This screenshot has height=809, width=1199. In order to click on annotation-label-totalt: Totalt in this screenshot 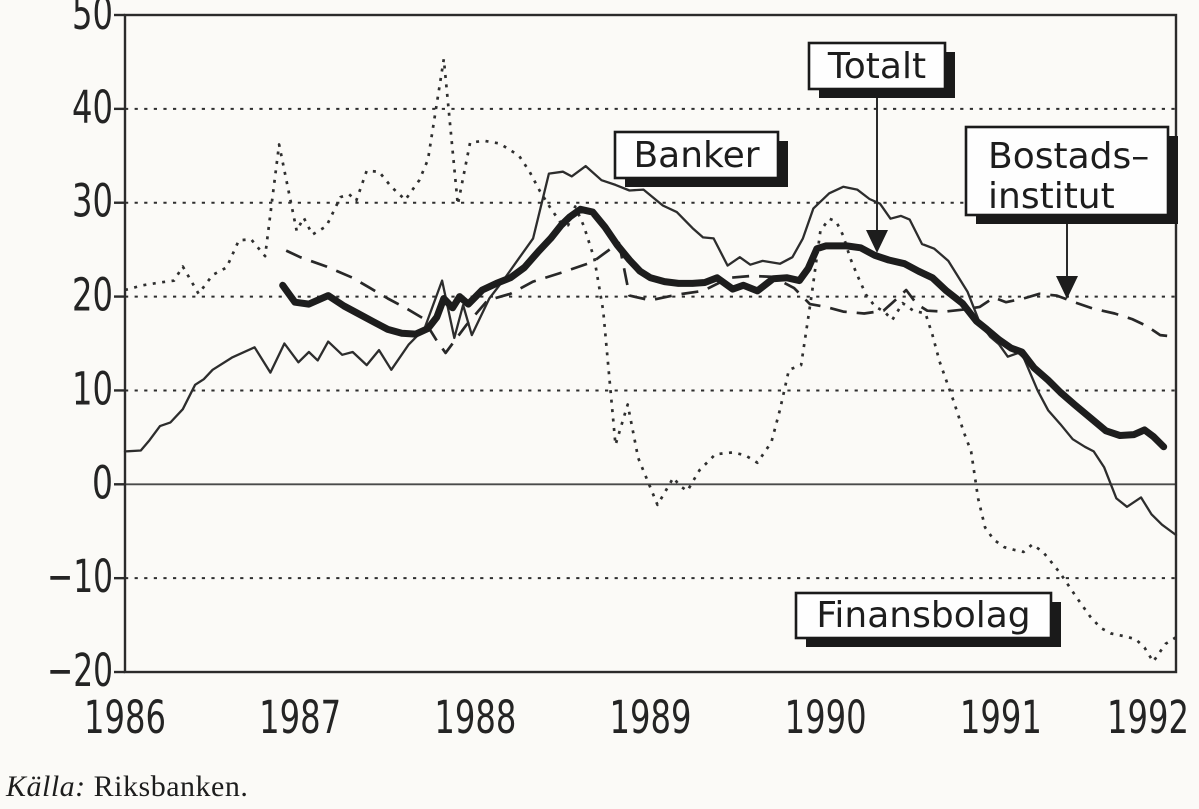, I will do `click(876, 66)`.